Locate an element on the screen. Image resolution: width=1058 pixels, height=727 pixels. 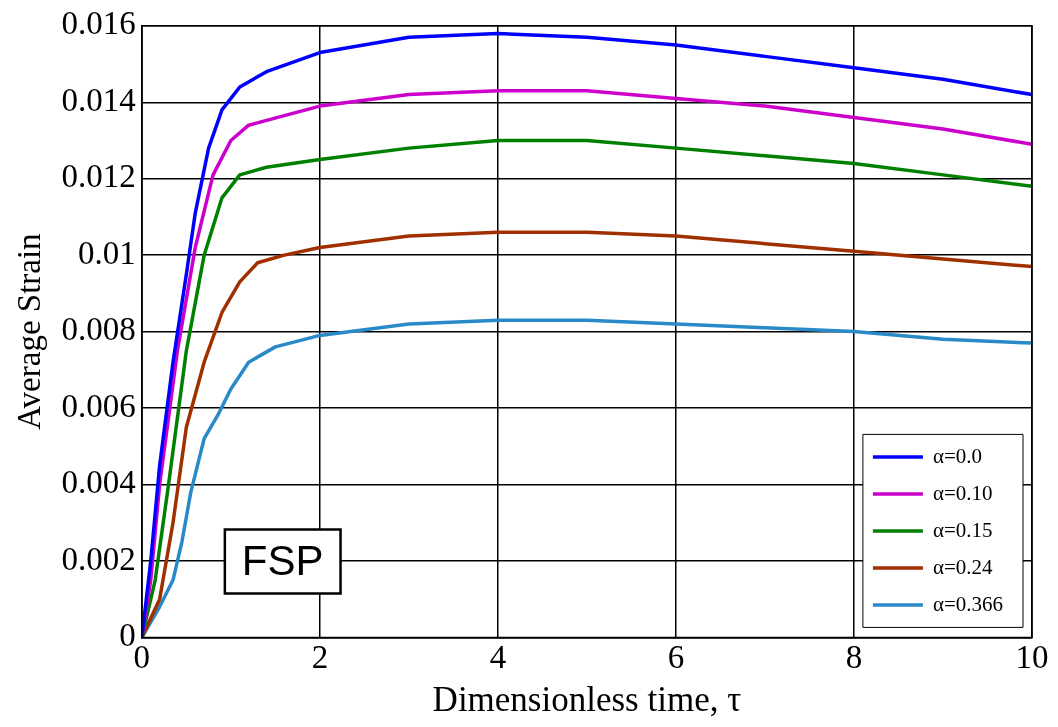
x-tick-label: 6 is located at coordinates (676, 656).